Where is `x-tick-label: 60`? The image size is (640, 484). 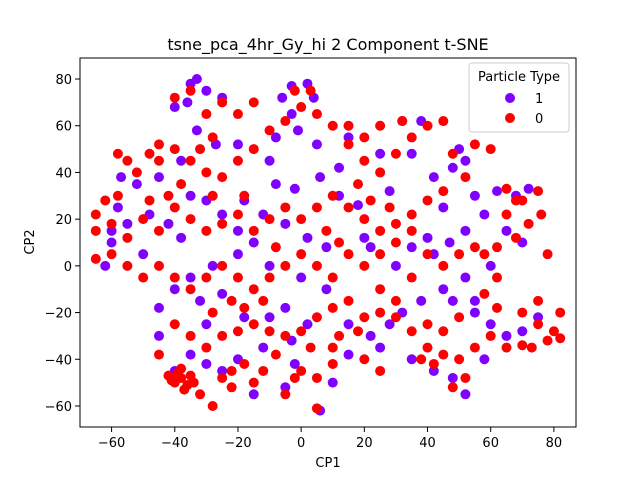 x-tick-label: 60 is located at coordinates (490, 443).